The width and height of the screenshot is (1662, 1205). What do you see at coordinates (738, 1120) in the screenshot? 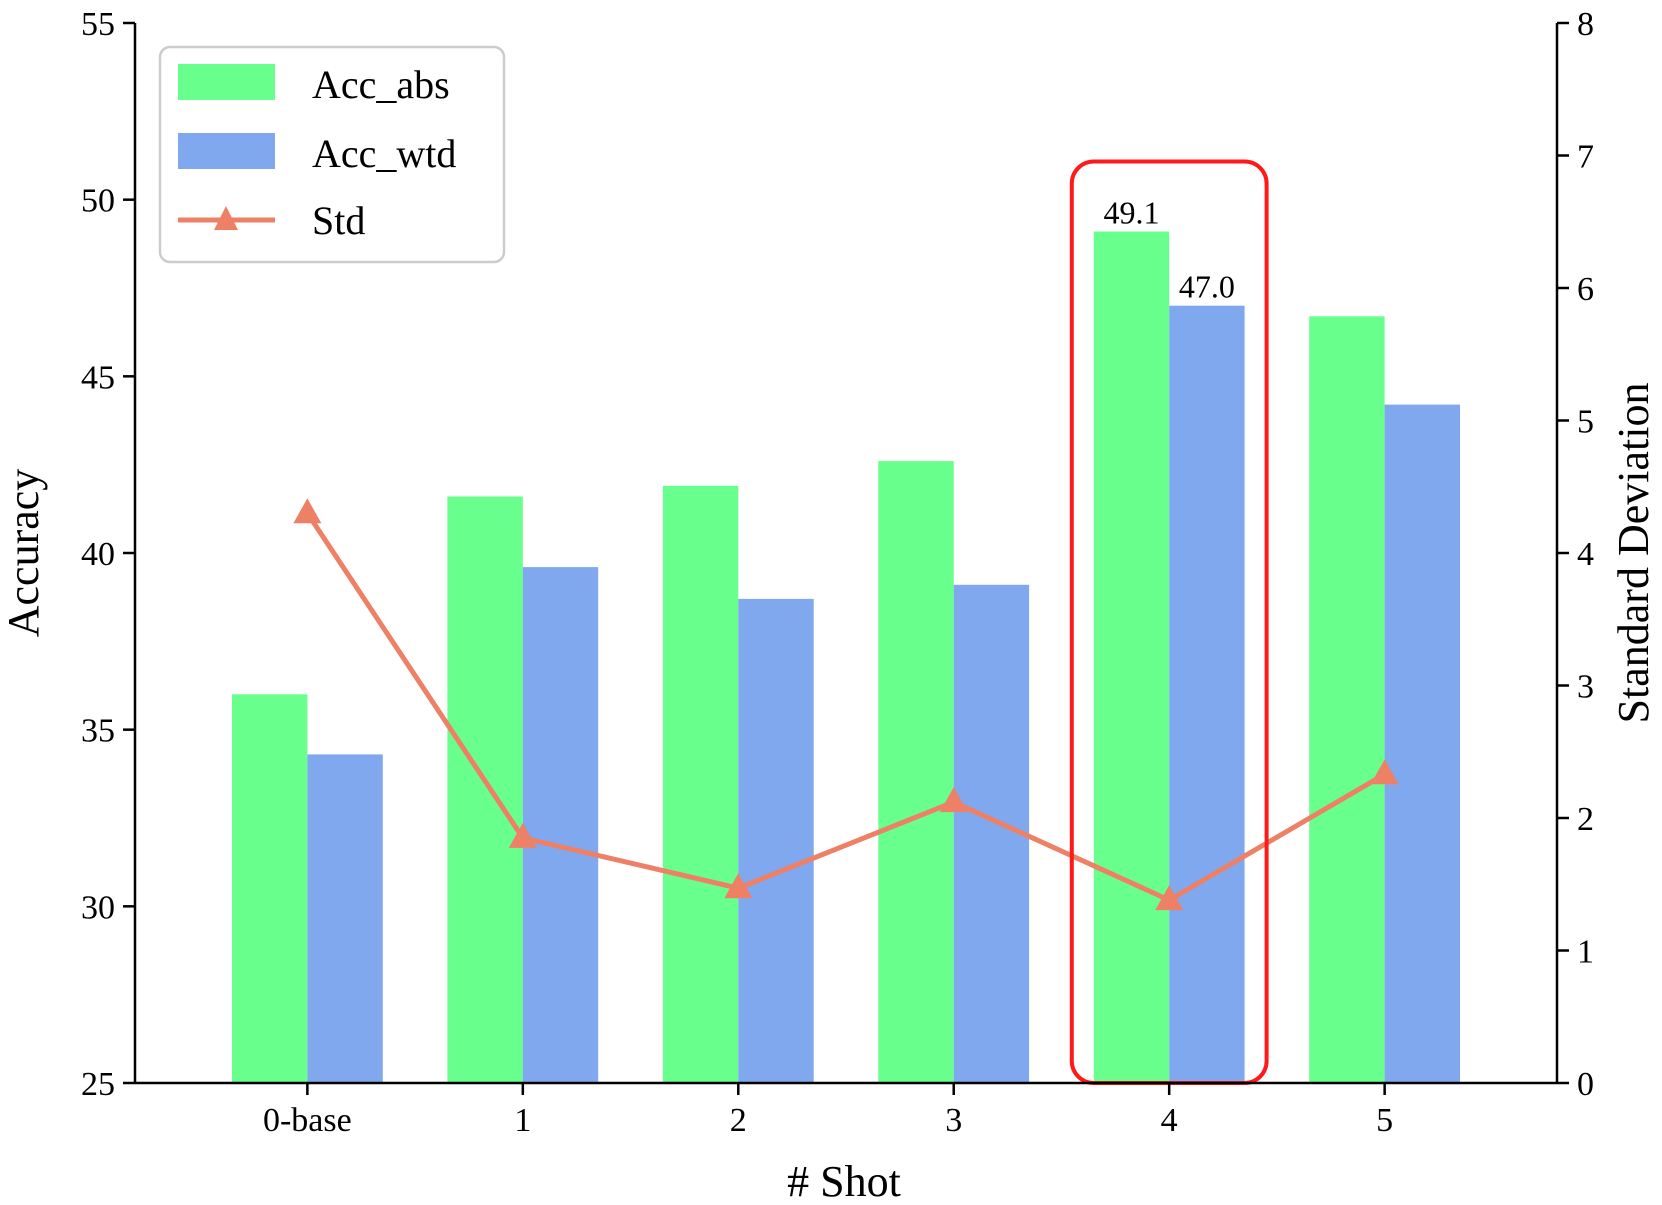
I see `x-tick-label-2: 2` at bounding box center [738, 1120].